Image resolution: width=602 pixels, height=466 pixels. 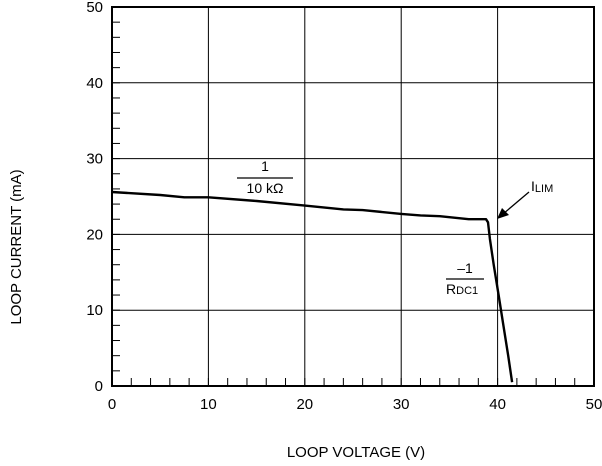 What do you see at coordinates (16, 246) in the screenshot?
I see `y-axis-title: LOOP CURRENT (mA)` at bounding box center [16, 246].